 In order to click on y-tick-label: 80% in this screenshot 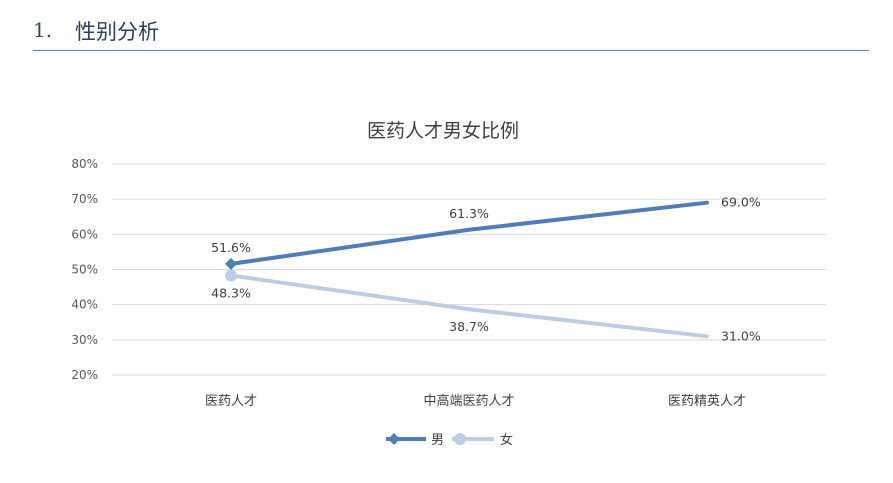, I will do `click(84, 164)`.